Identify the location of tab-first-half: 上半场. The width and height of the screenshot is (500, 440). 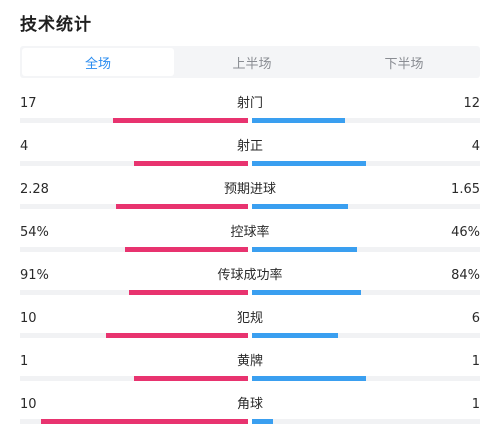
(252, 64).